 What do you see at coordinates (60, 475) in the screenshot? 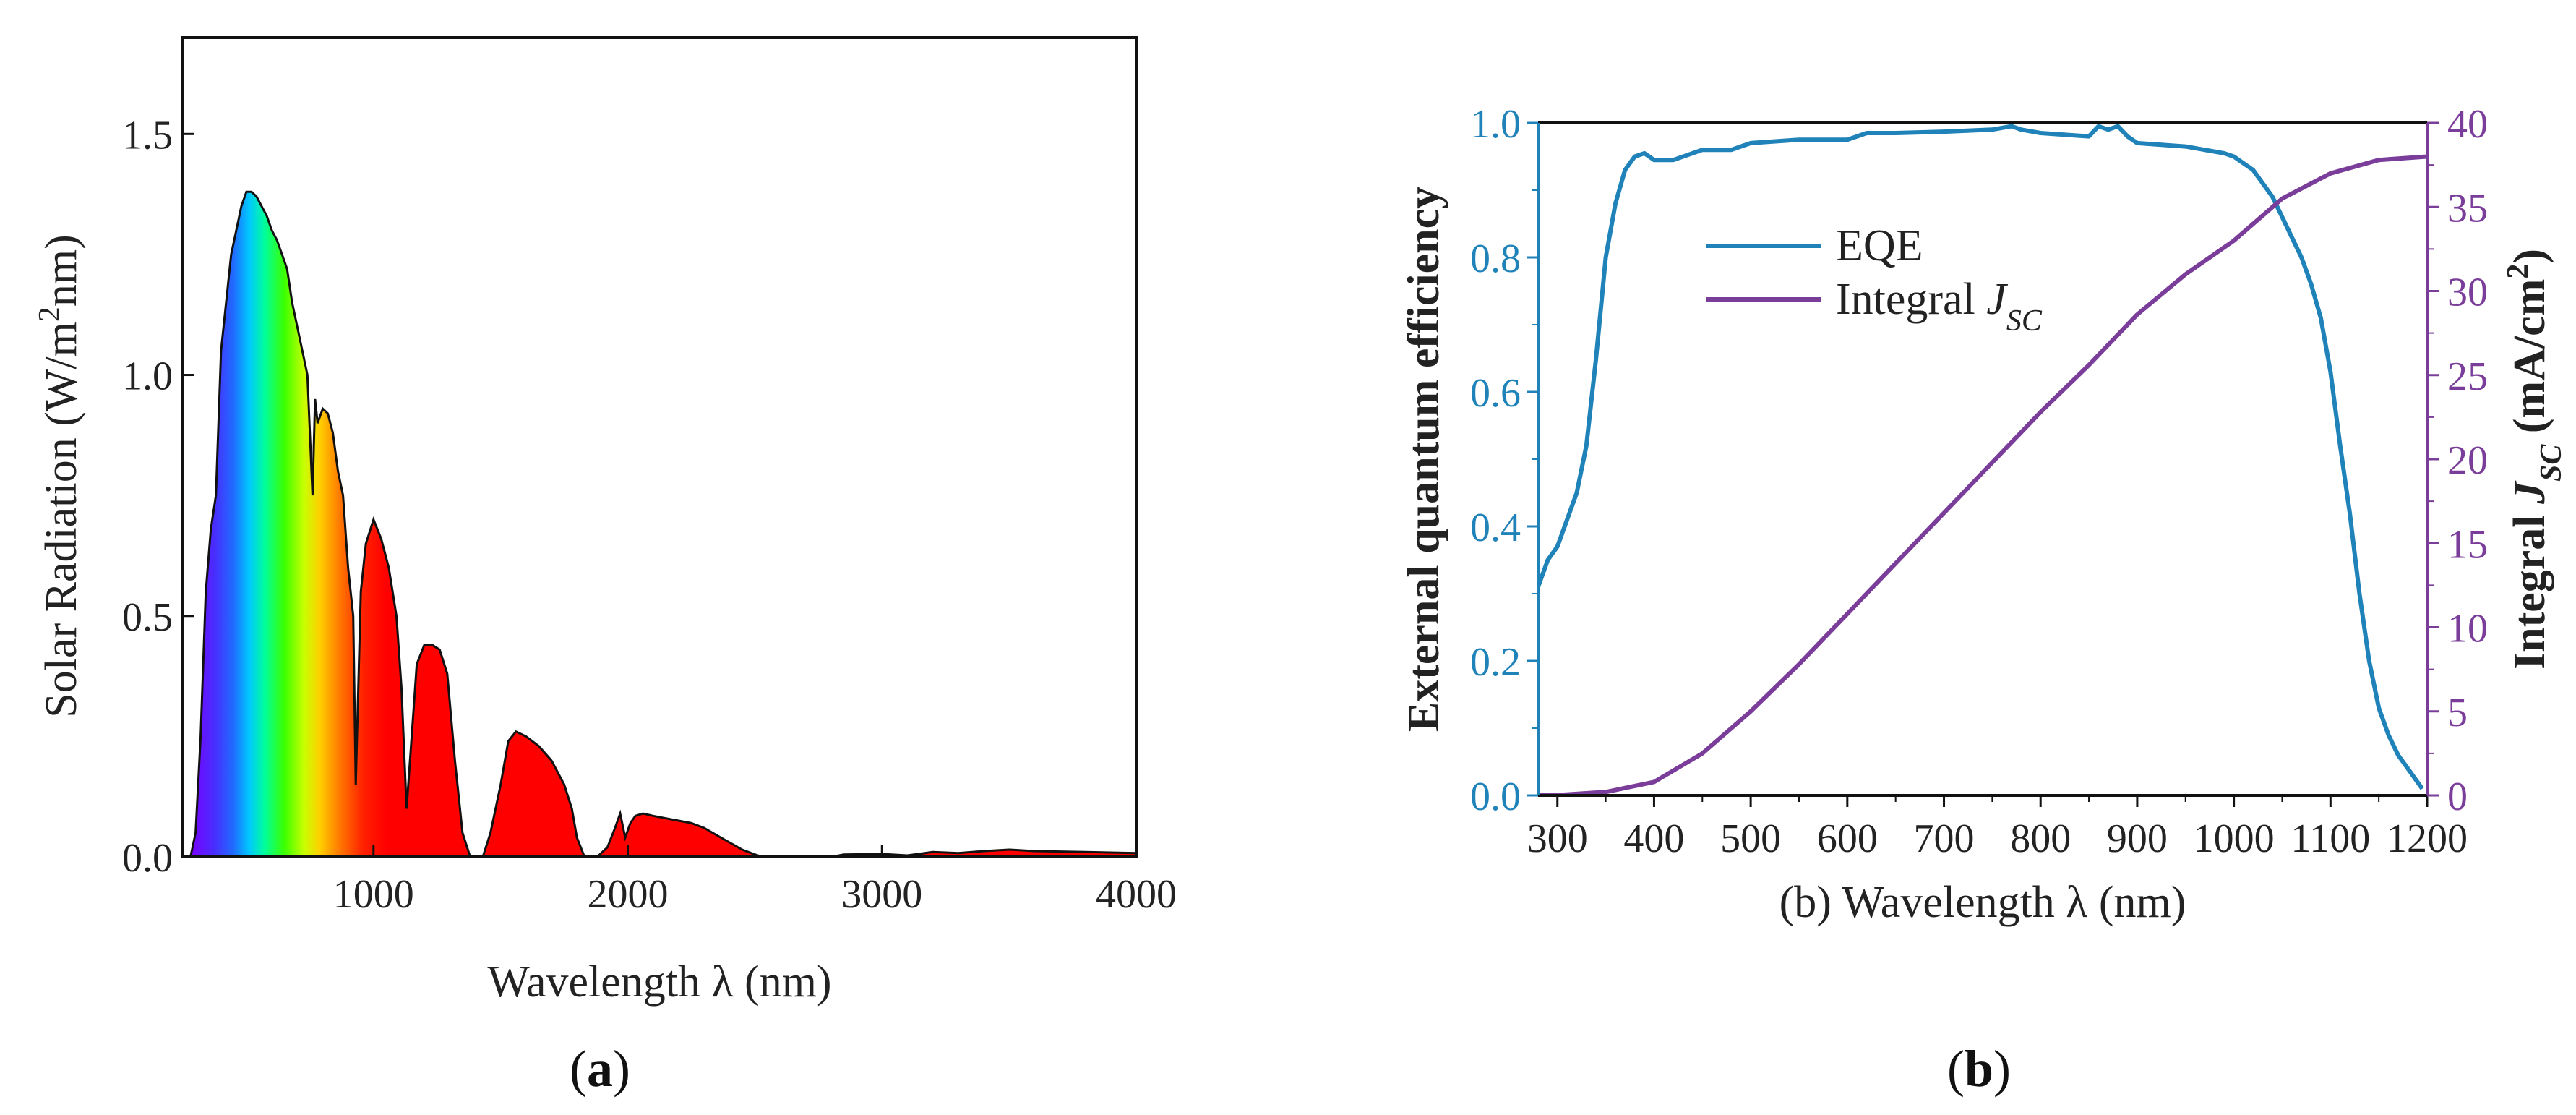
I see `y-axis-label-a: Solar Radiation (W/m2nm)` at bounding box center [60, 475].